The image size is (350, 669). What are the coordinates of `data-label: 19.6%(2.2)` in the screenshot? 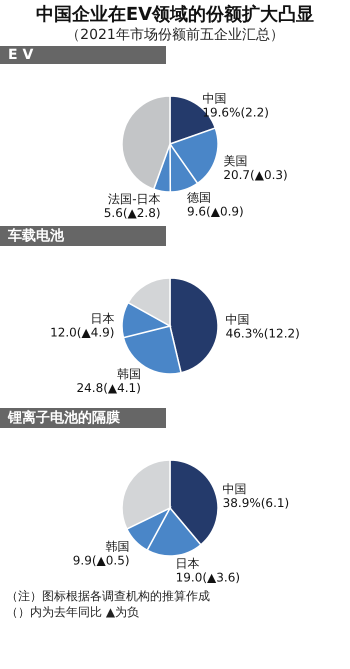 It's located at (235, 112).